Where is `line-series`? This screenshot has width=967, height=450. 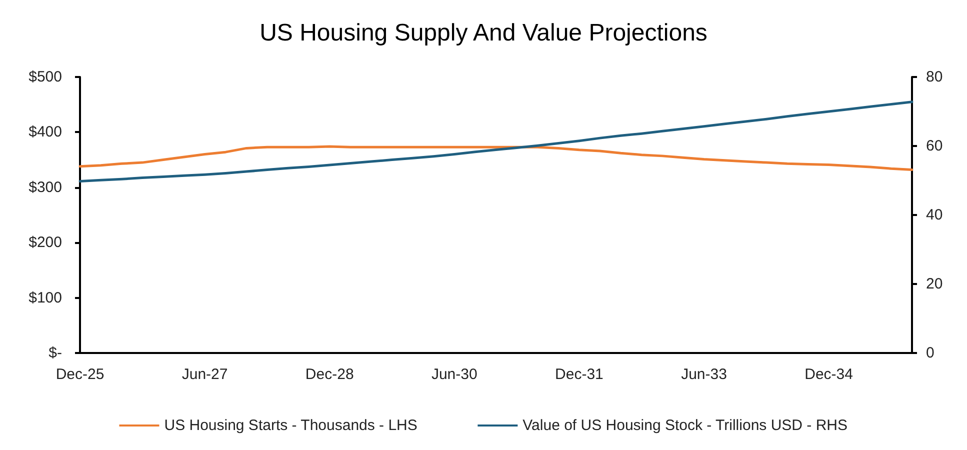
line-series is located at coordinates (496, 158).